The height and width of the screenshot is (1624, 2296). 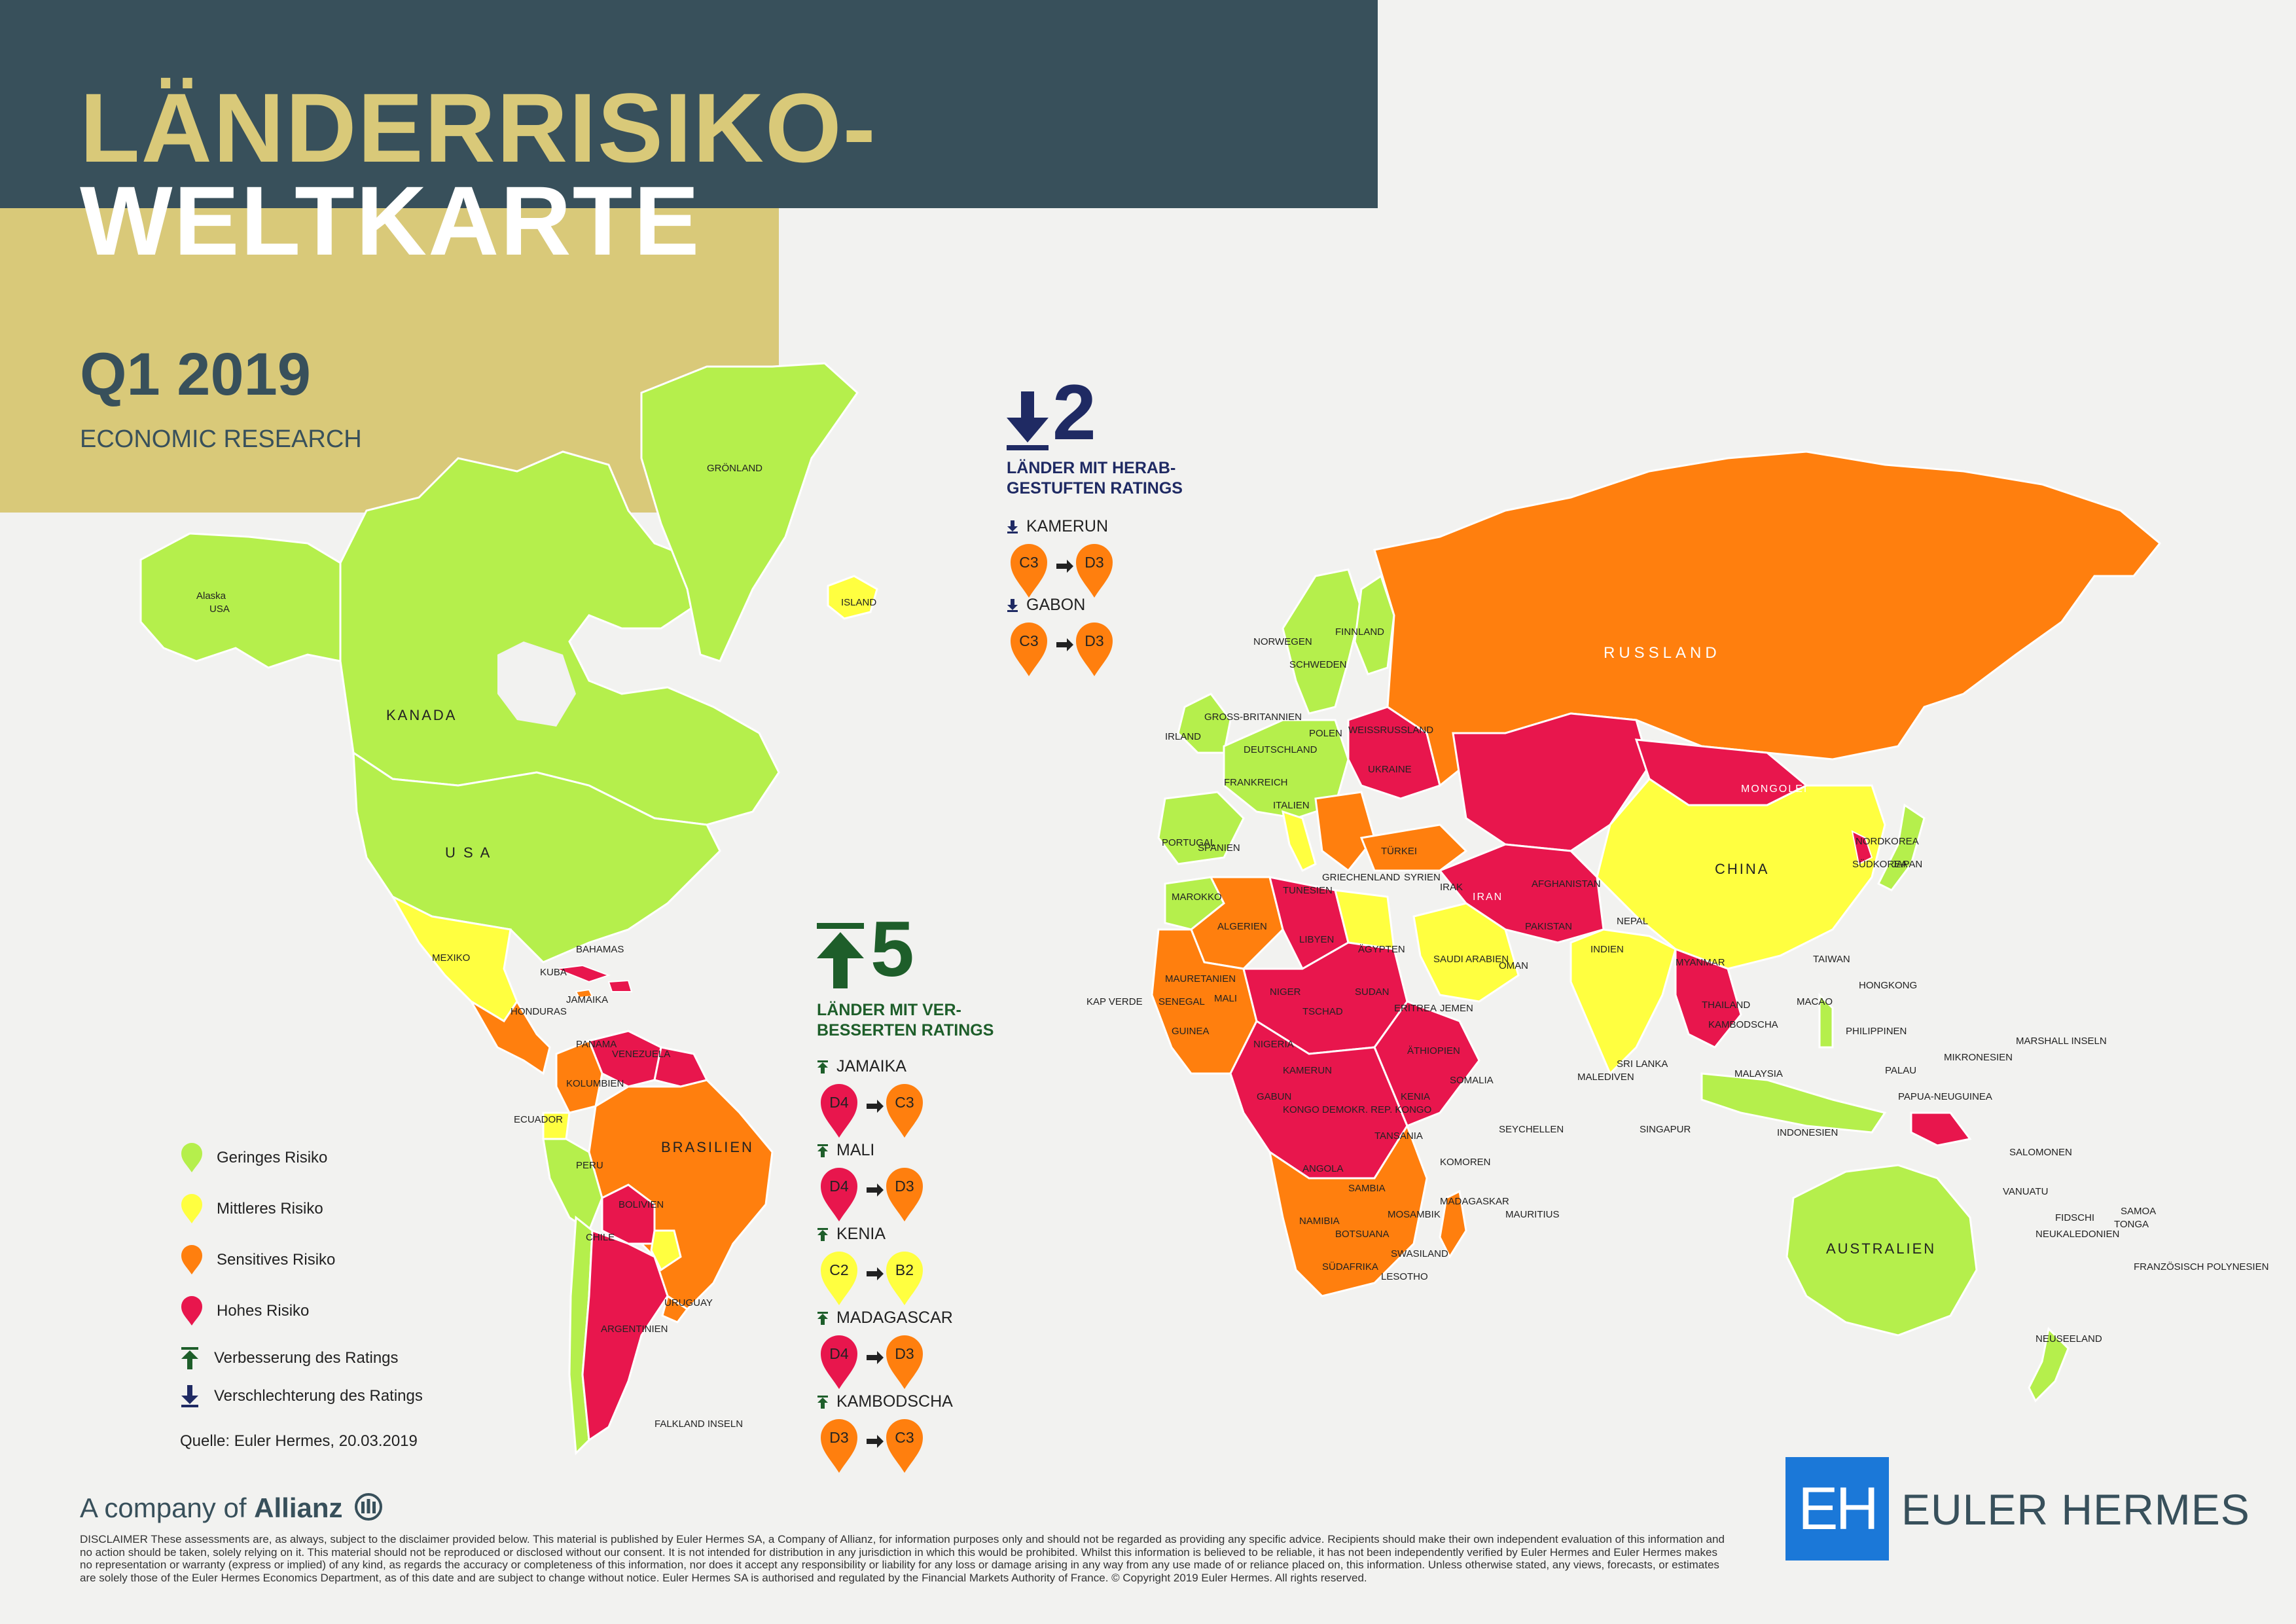 What do you see at coordinates (1633, 921) in the screenshot?
I see `label-nepal: NEPAL` at bounding box center [1633, 921].